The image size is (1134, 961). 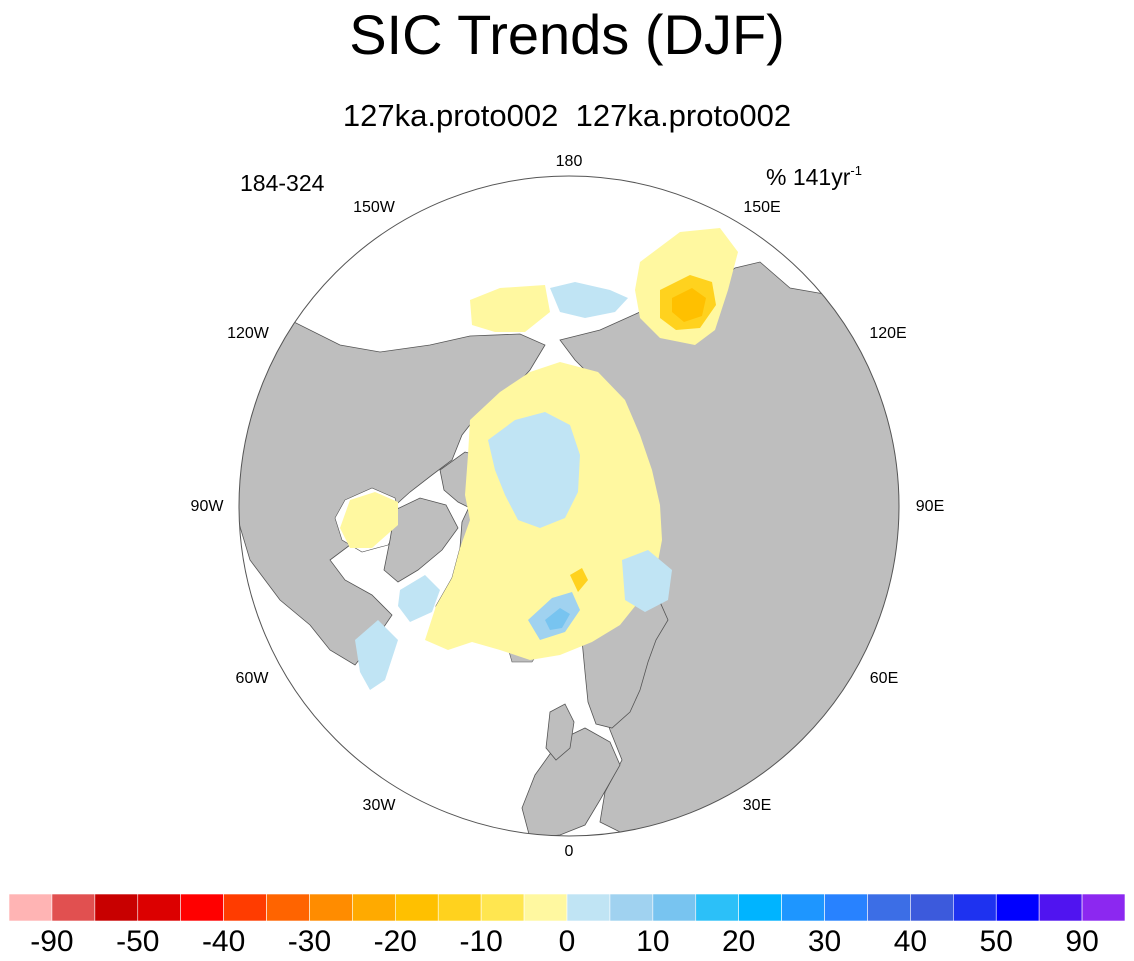 I want to click on lon-label-30w: 30W, so click(x=380, y=805).